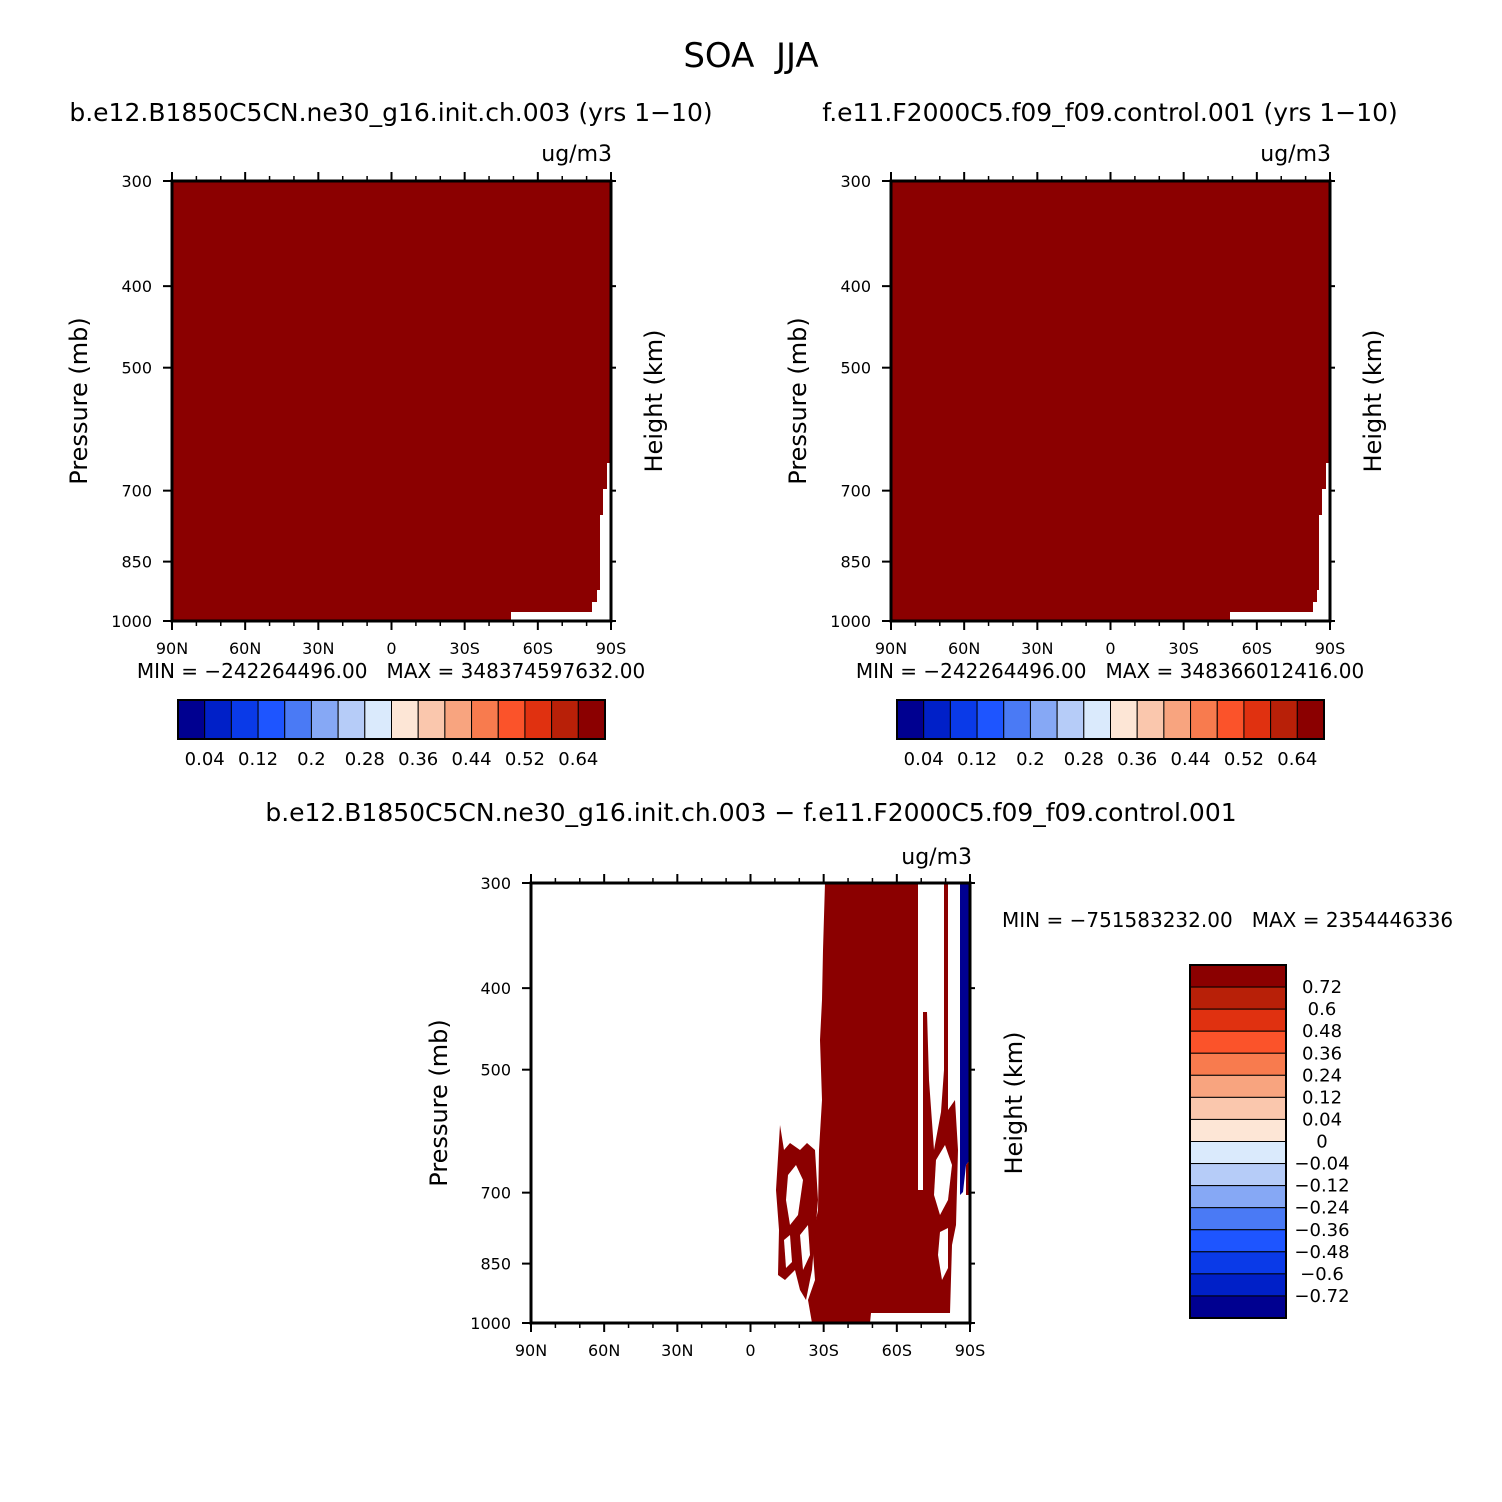  Describe the element at coordinates (472, 759) in the screenshot. I see `colorbar-label: 0.44` at that location.